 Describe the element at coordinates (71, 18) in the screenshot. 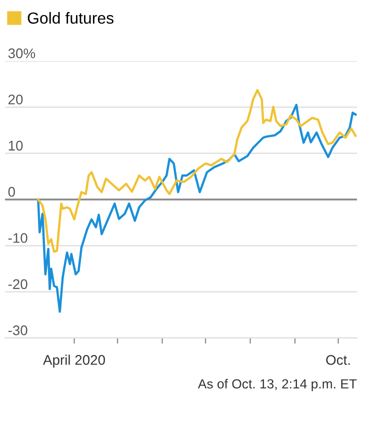

I see `legend-label: Gold futures` at that location.